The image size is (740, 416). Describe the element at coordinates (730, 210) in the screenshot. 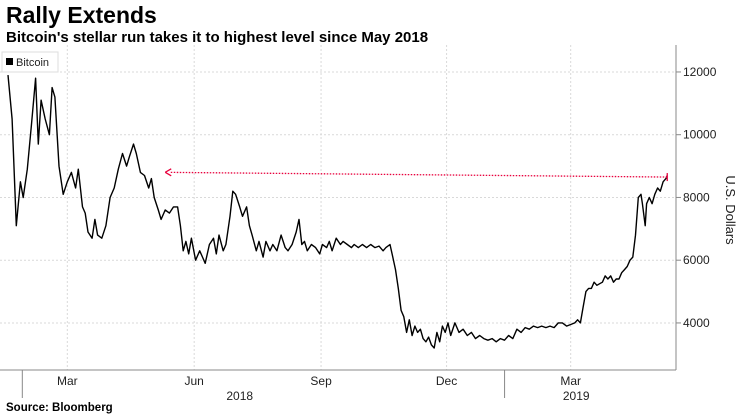

I see `y-axis-label: U.S. Dollars` at that location.